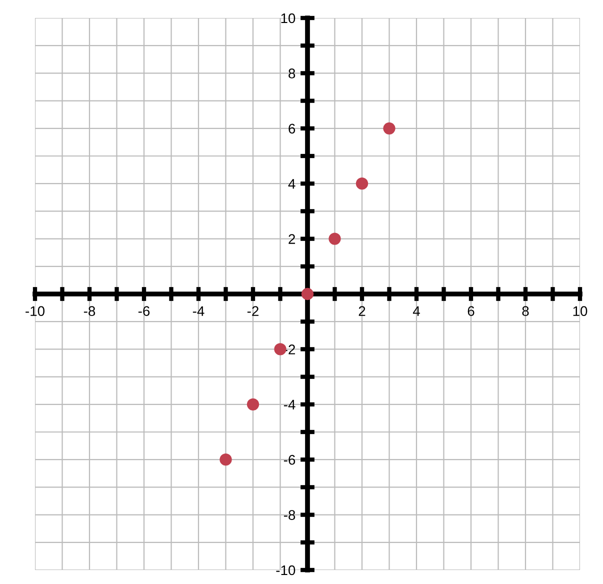 The height and width of the screenshot is (584, 603). Describe the element at coordinates (362, 311) in the screenshot. I see `x-tick-label: 2` at that location.